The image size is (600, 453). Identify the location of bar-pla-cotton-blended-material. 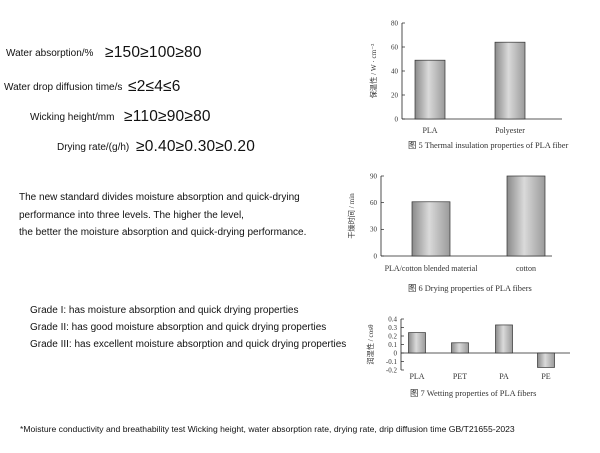
(431, 229).